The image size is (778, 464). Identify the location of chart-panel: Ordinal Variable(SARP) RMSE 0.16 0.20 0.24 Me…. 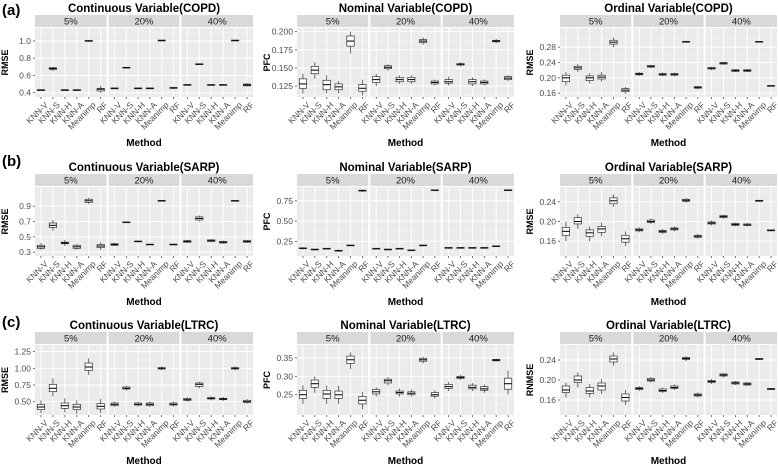
(651, 235).